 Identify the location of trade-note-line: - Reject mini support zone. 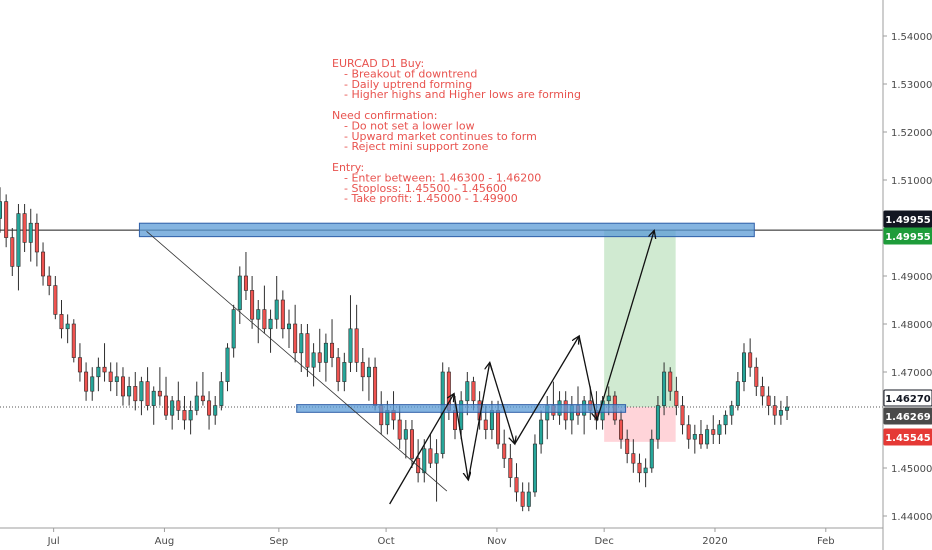
(416, 146).